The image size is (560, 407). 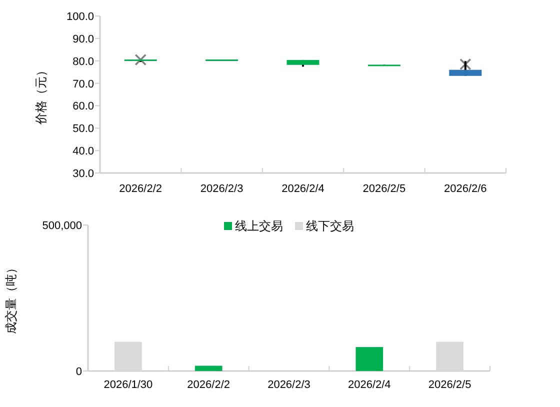 What do you see at coordinates (83, 129) in the screenshot?
I see `y-tick-label: 50.0` at bounding box center [83, 129].